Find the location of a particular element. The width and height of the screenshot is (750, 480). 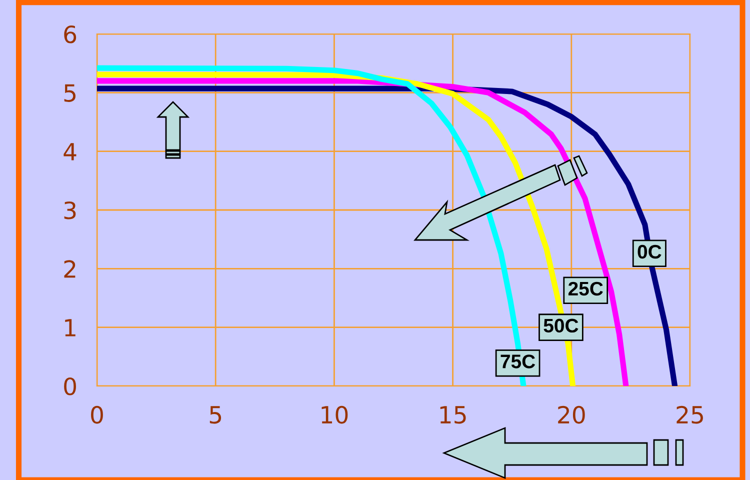

annotation: 50C is located at coordinates (561, 325).